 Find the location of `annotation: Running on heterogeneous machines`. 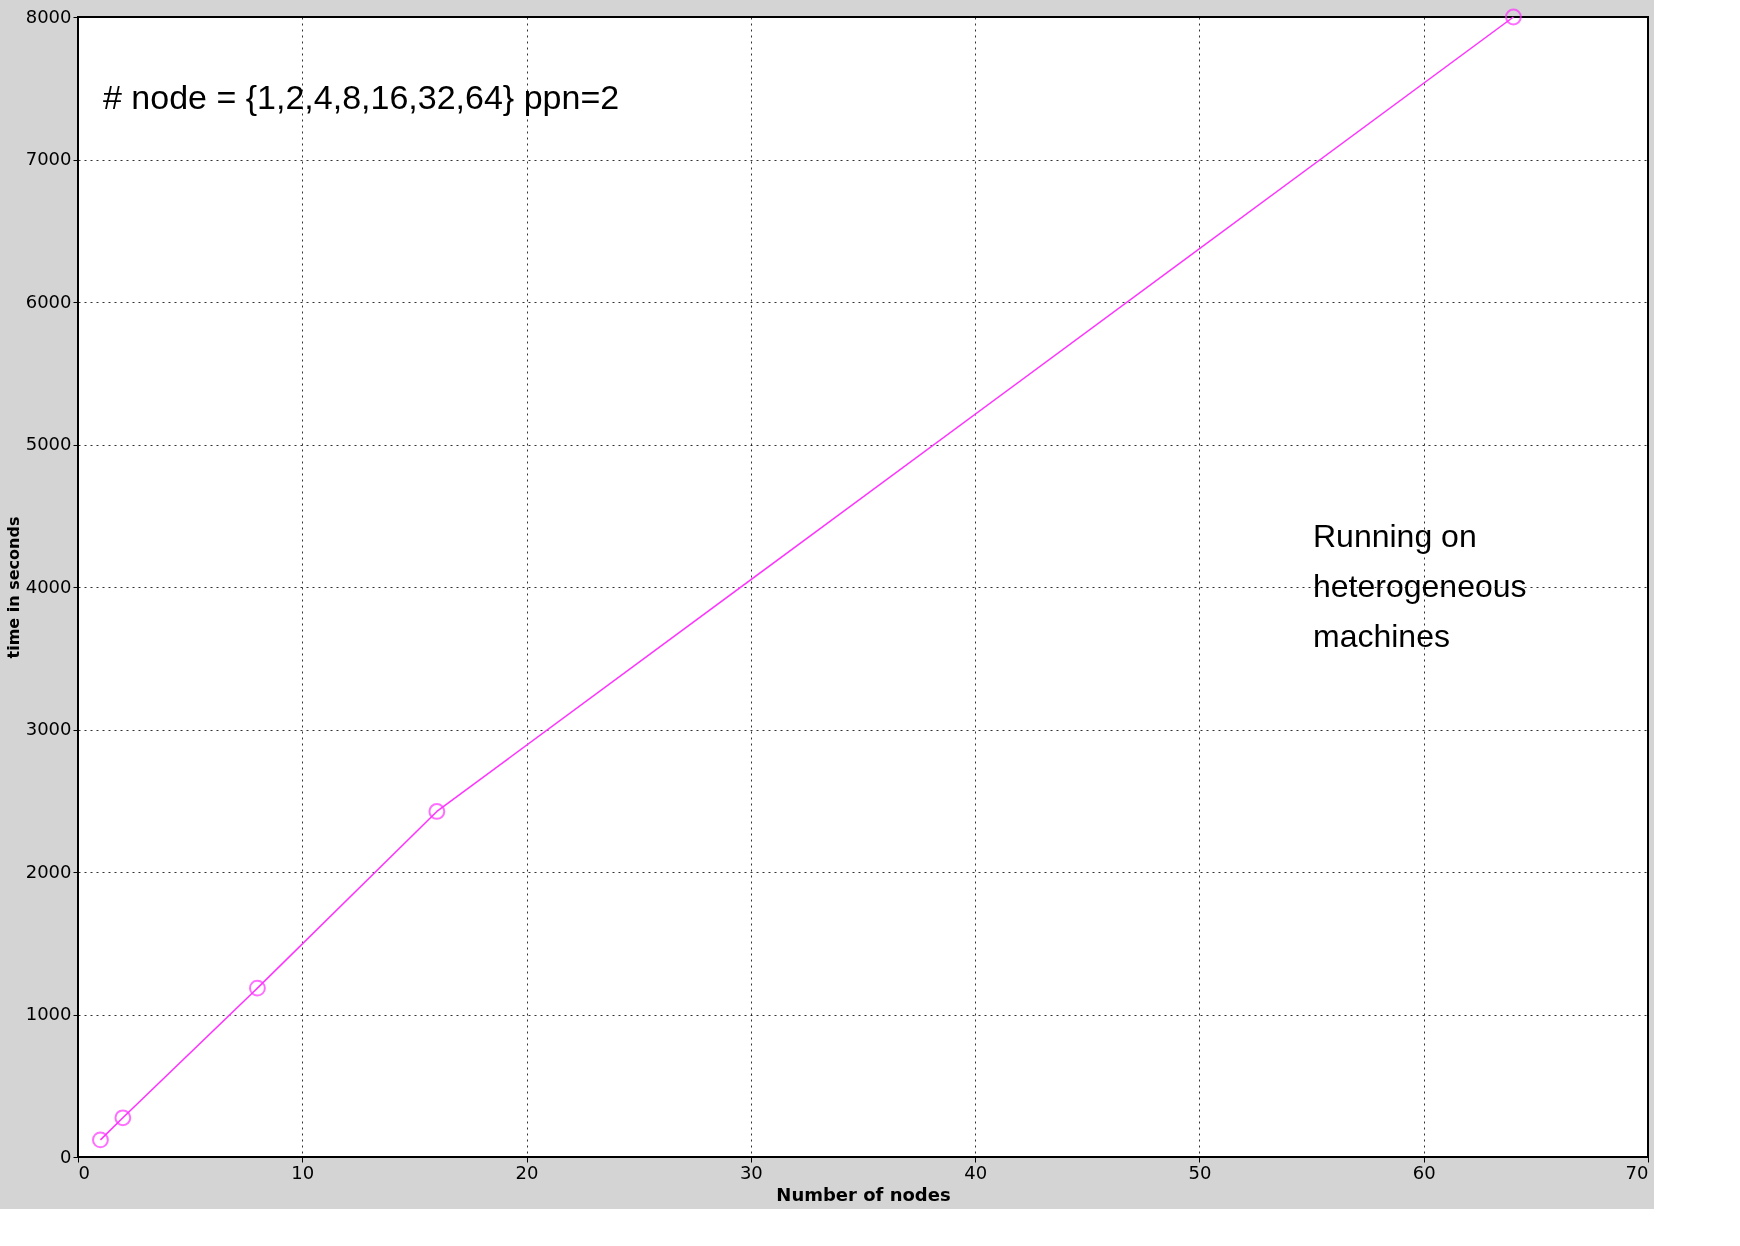

annotation: Running on heterogeneous machines is located at coordinates (1420, 586).